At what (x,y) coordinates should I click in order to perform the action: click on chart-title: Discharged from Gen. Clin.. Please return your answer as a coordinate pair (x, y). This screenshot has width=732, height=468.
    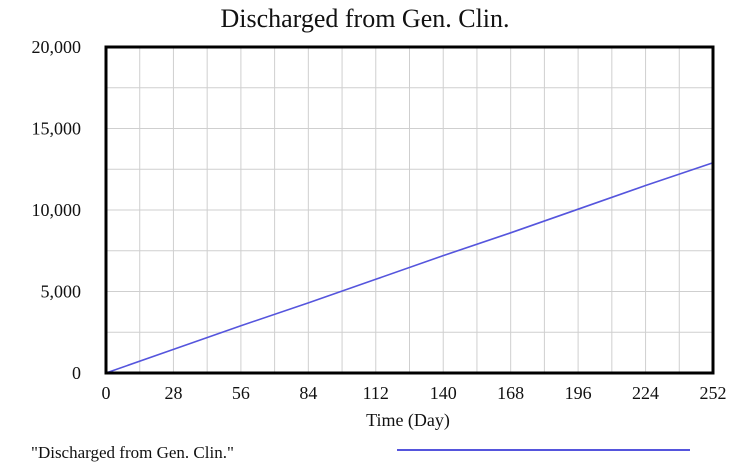
    Looking at the image, I should click on (364, 18).